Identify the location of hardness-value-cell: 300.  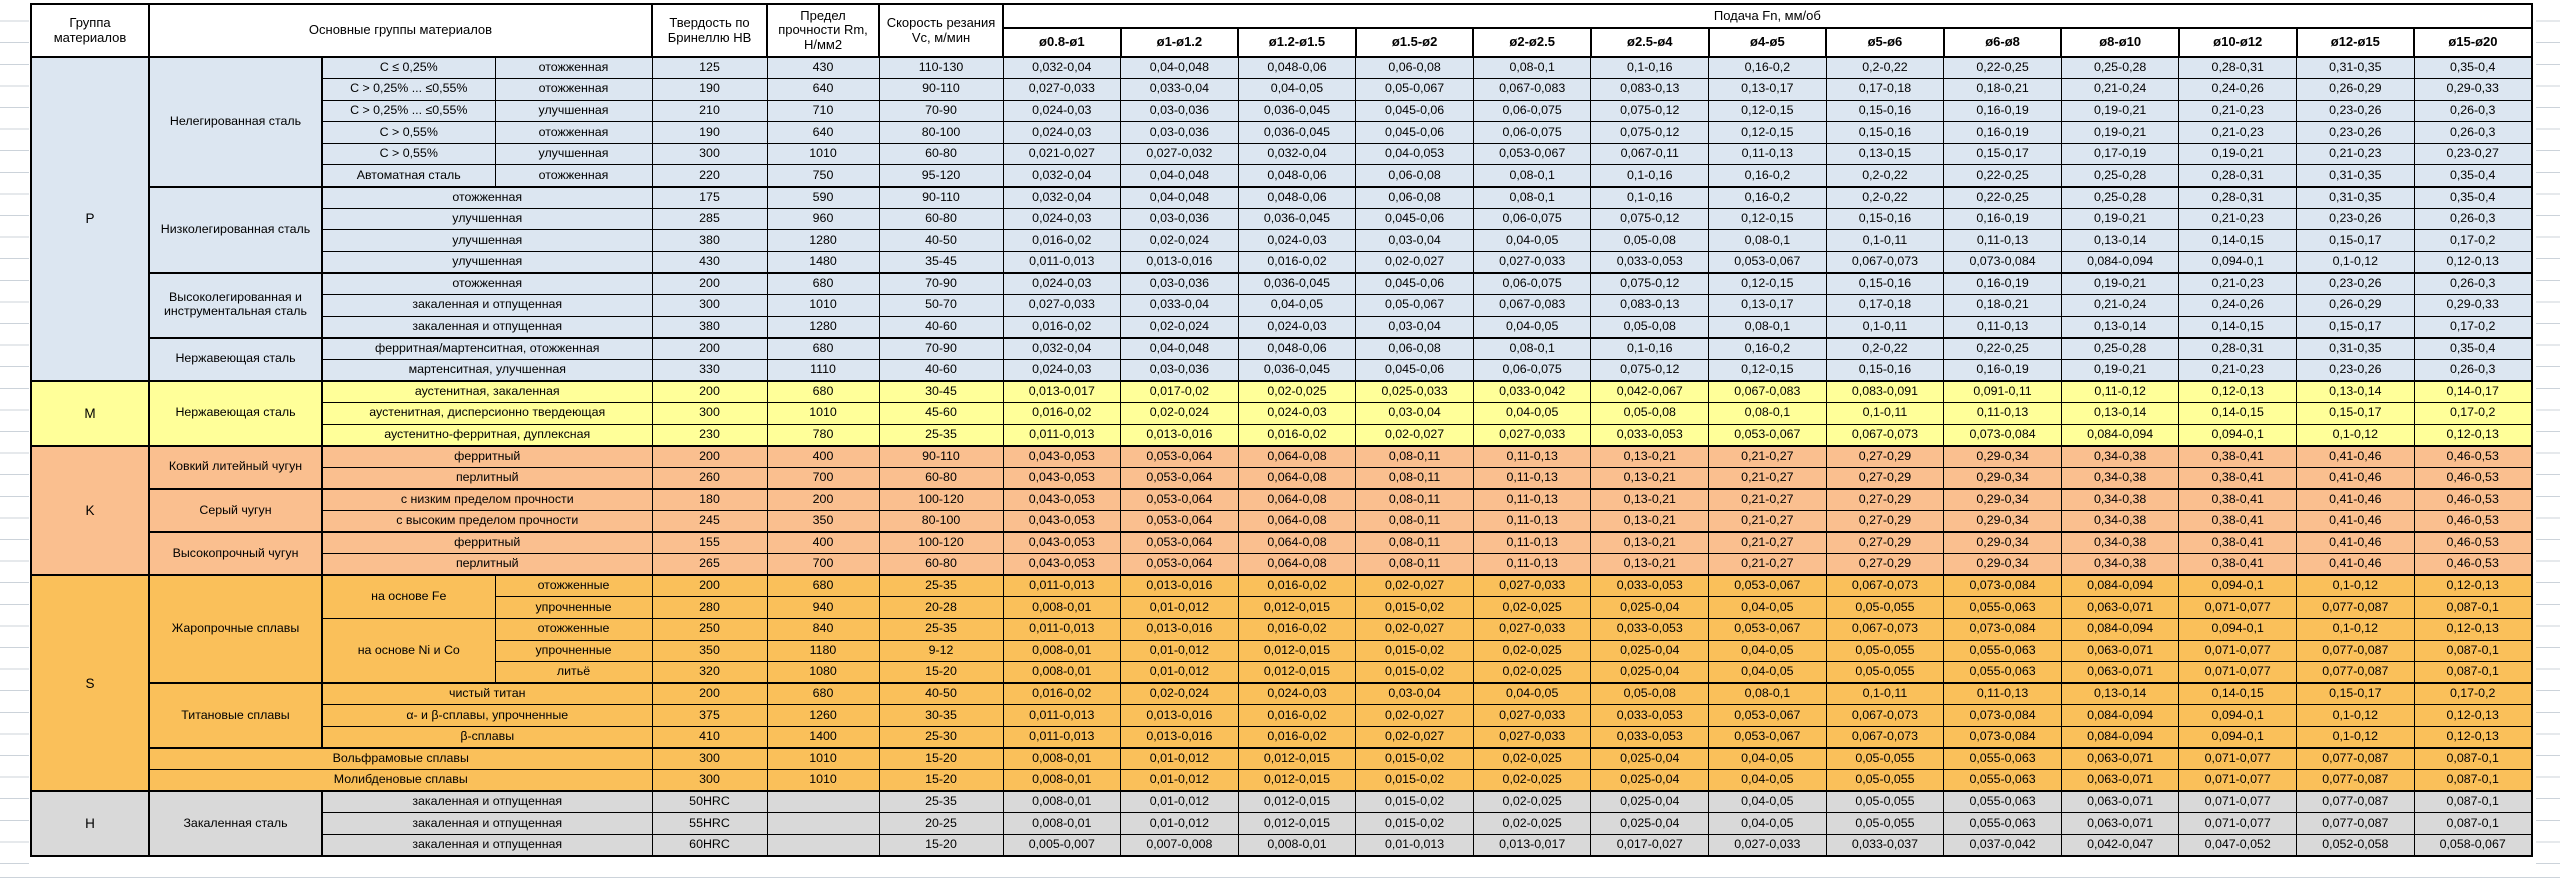
(709, 154).